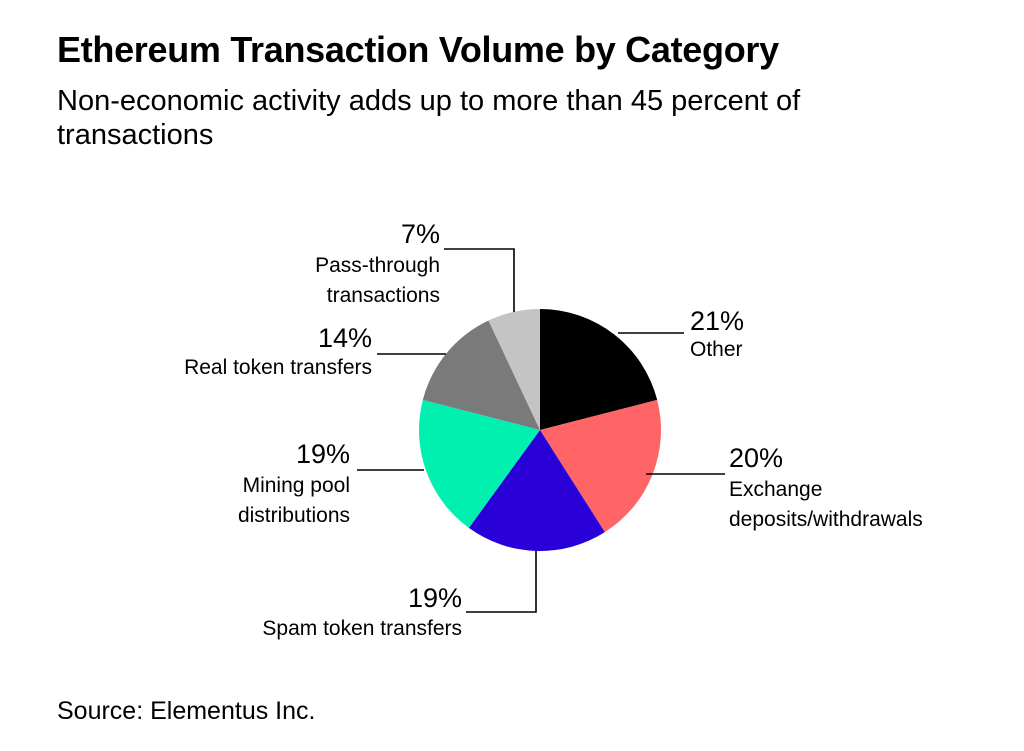  What do you see at coordinates (717, 321) in the screenshot?
I see `value-label-other: 21%` at bounding box center [717, 321].